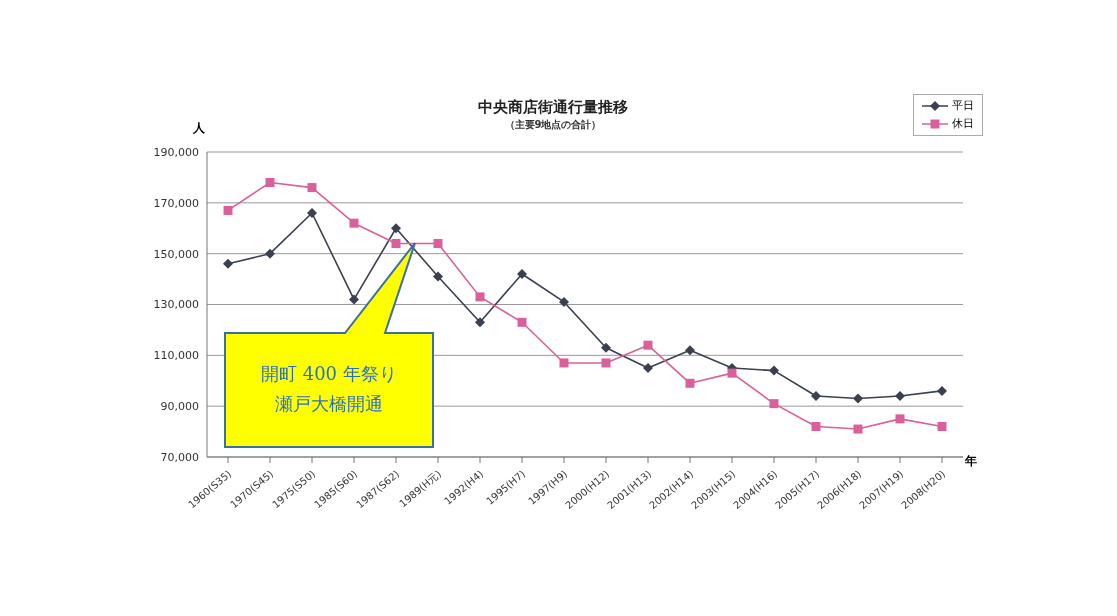 This screenshot has height=616, width=1117. Describe the element at coordinates (971, 461) in the screenshot. I see `x-axis-title: 年` at that location.